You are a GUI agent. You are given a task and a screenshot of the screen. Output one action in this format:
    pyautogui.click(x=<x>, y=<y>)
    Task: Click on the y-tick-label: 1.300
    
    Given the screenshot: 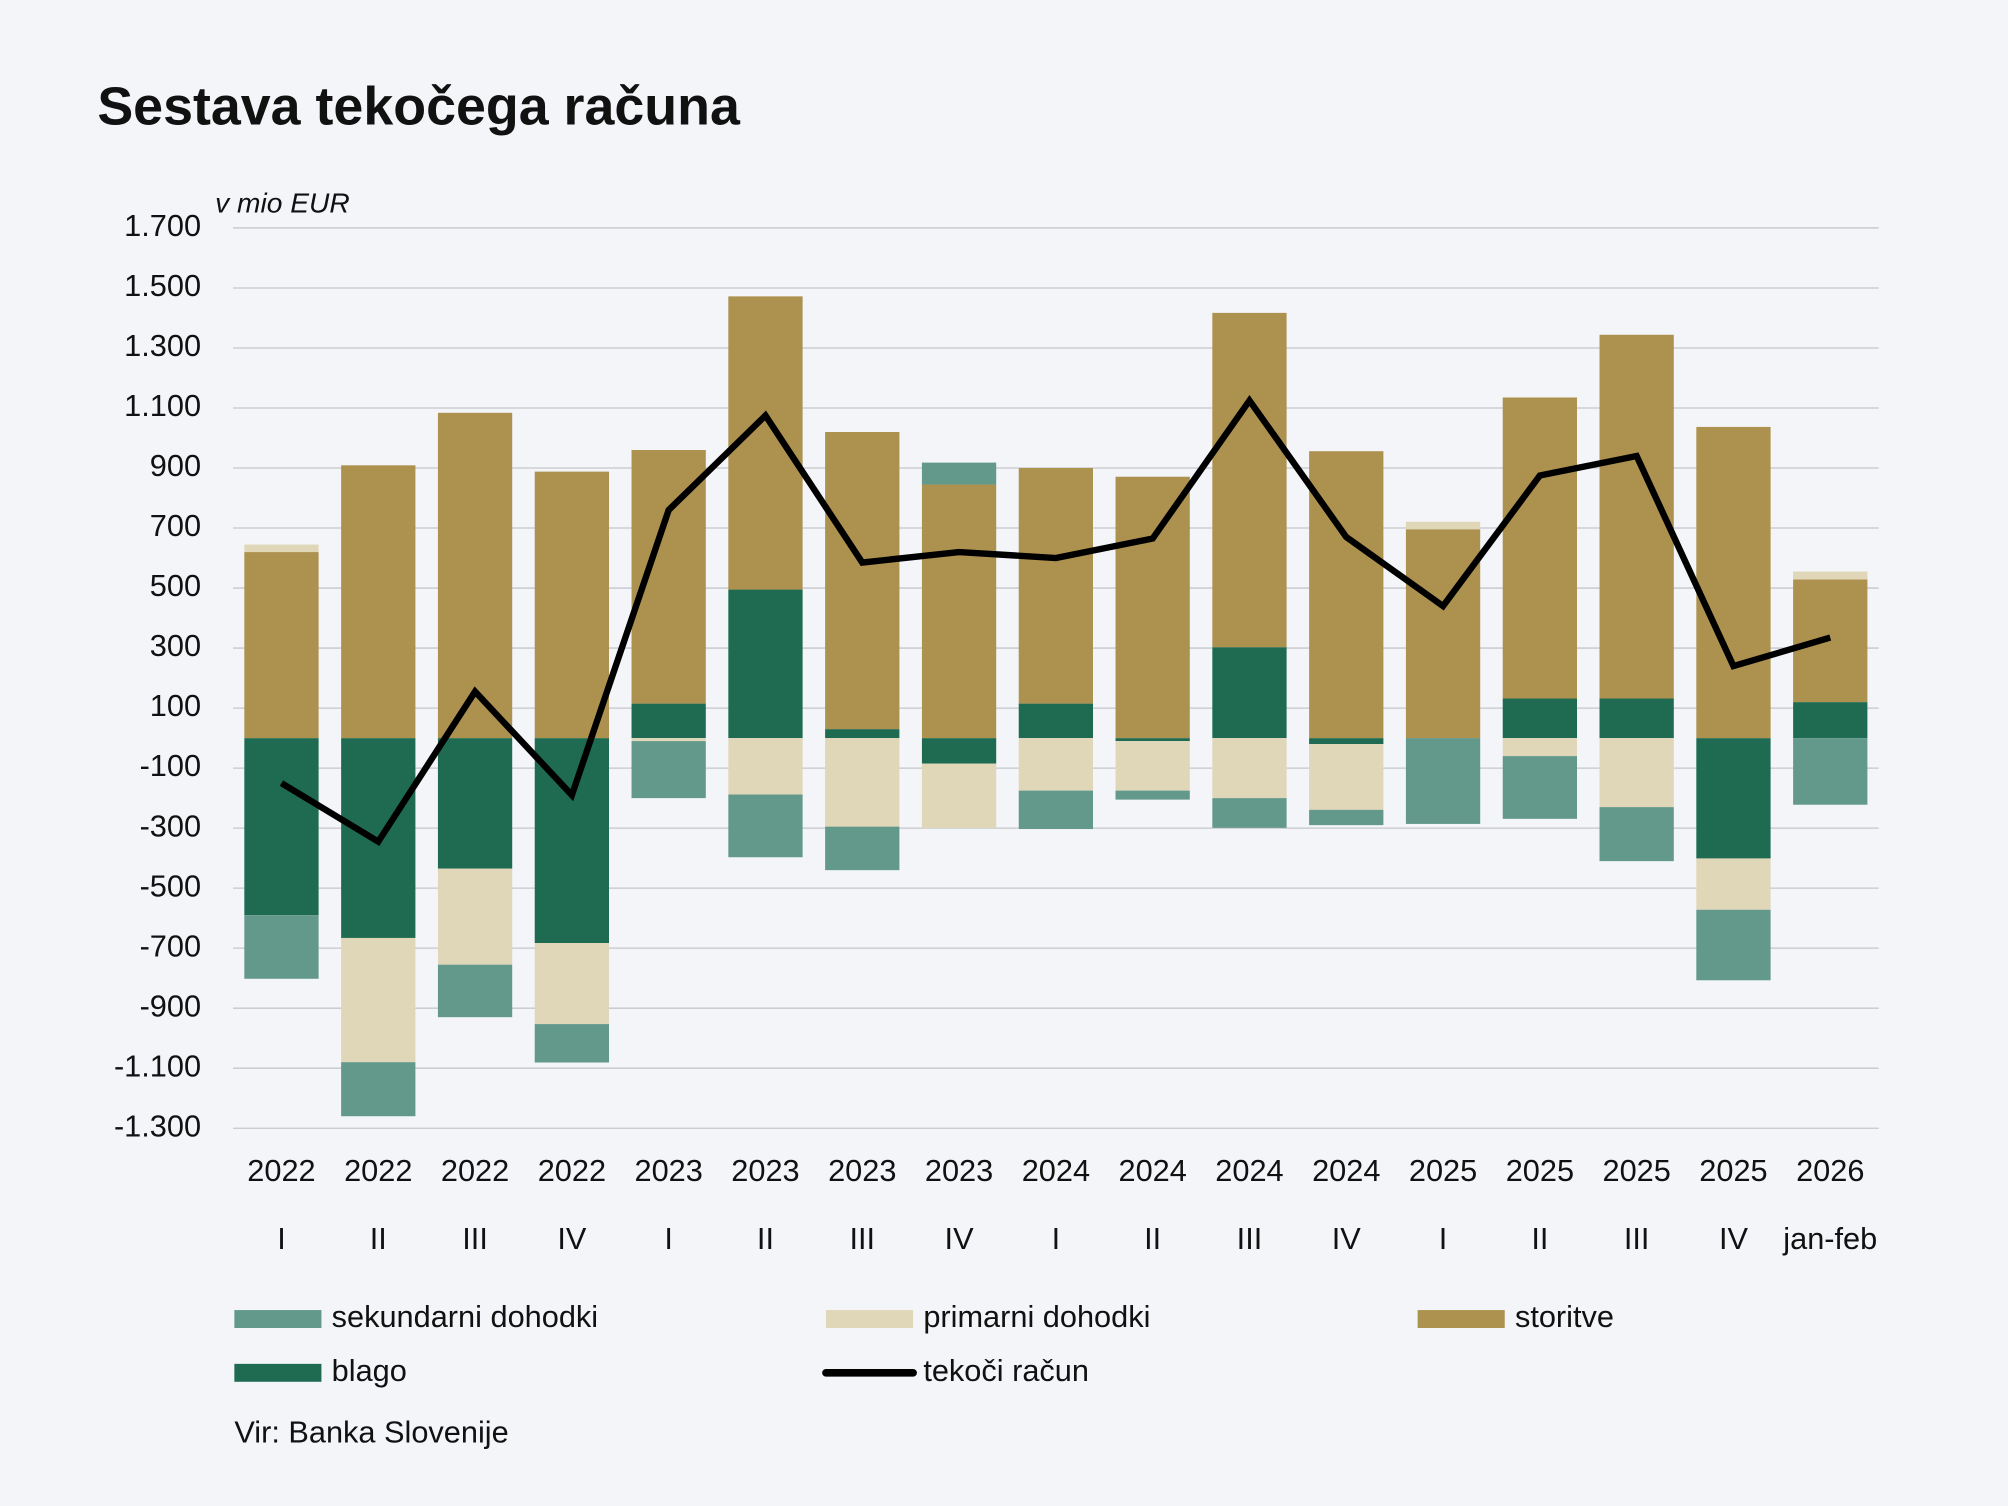 What is the action you would take?
    pyautogui.click(x=162, y=345)
    